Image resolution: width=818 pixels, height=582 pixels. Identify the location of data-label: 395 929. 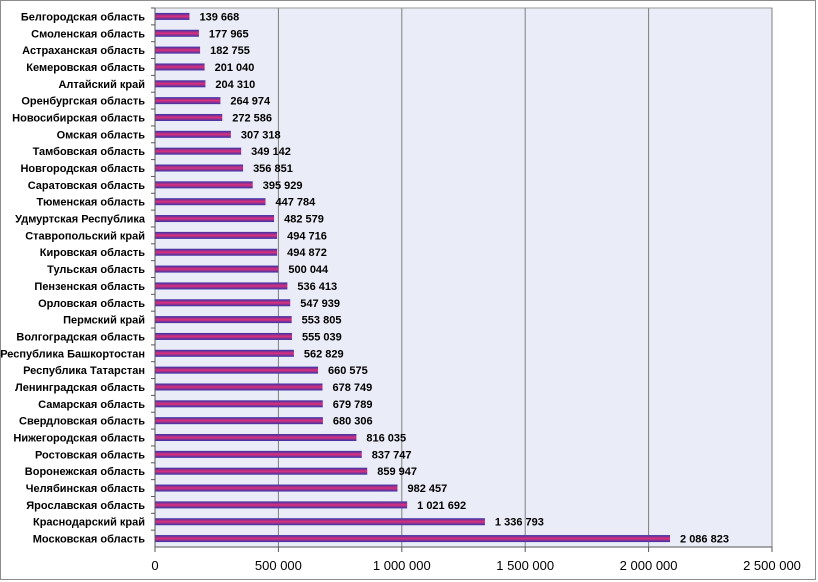
(283, 186).